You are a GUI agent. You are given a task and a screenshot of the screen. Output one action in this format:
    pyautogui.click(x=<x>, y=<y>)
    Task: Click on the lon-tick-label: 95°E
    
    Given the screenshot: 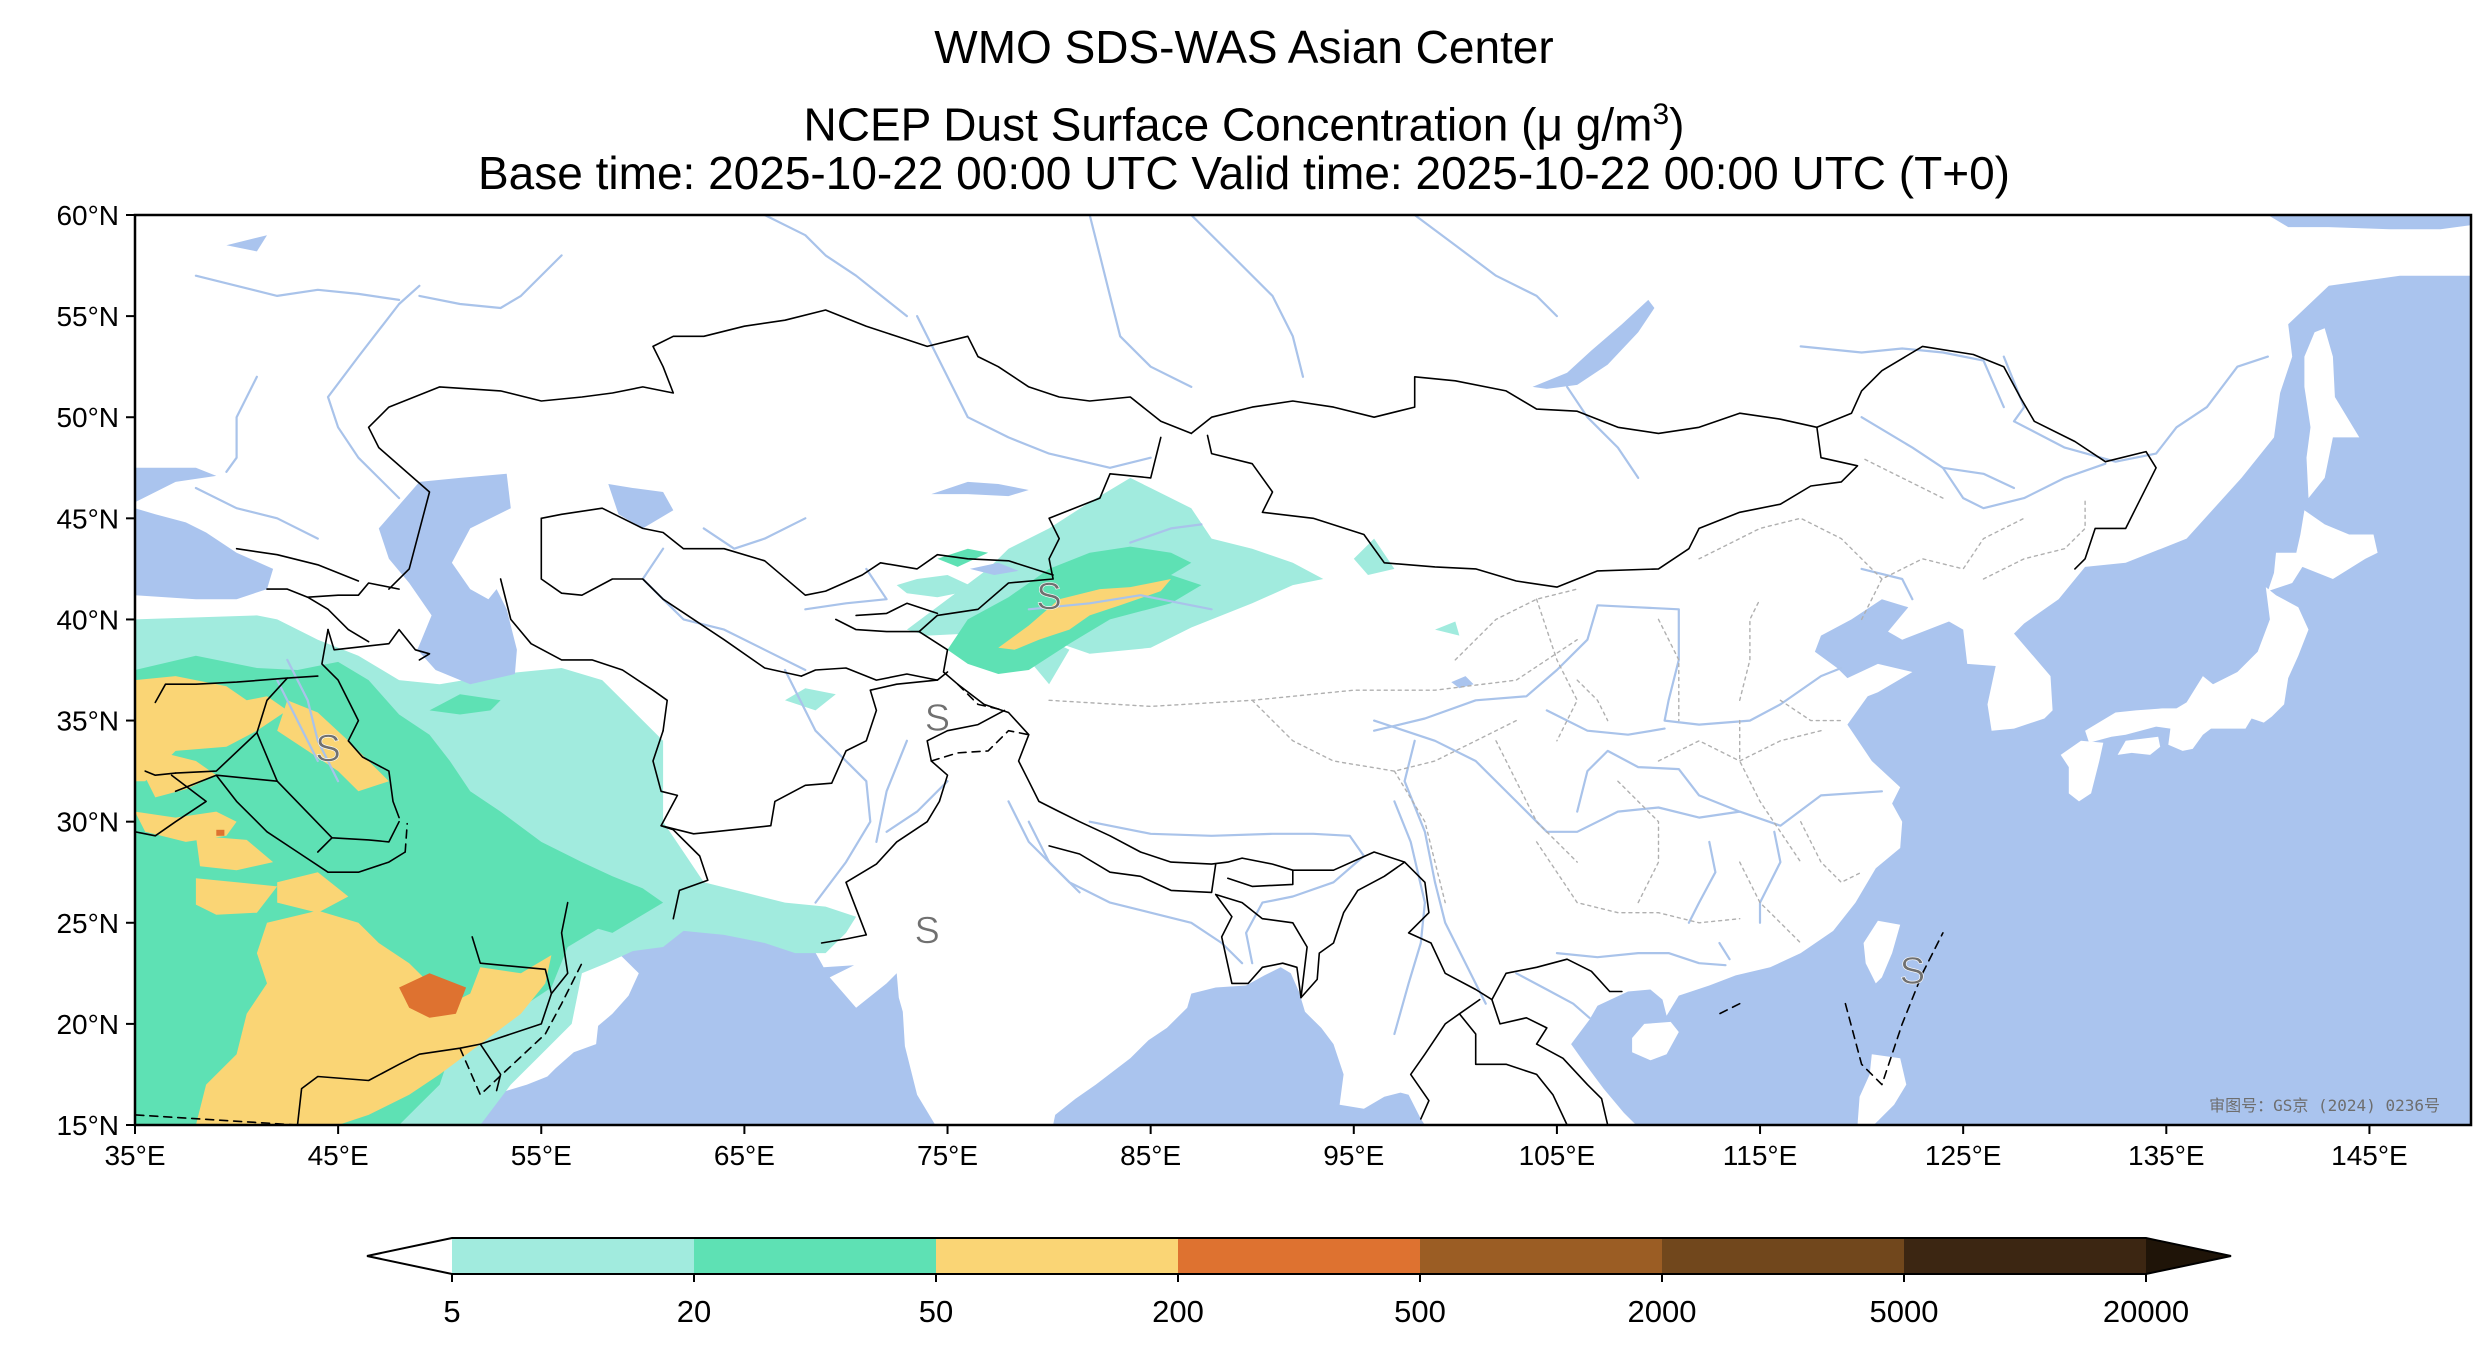 What is the action you would take?
    pyautogui.click(x=1353, y=1155)
    